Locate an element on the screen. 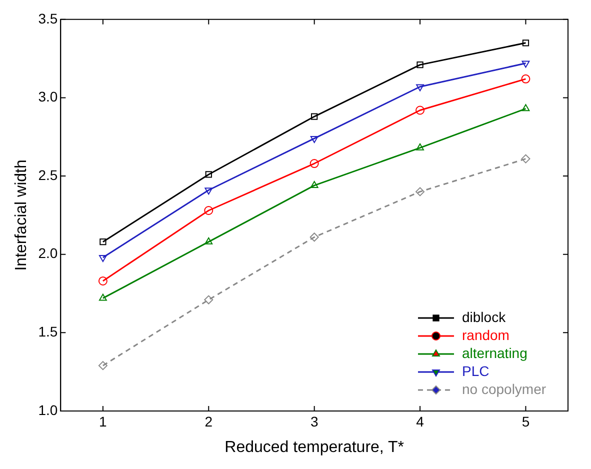  x-tick-label: 5 is located at coordinates (526, 421).